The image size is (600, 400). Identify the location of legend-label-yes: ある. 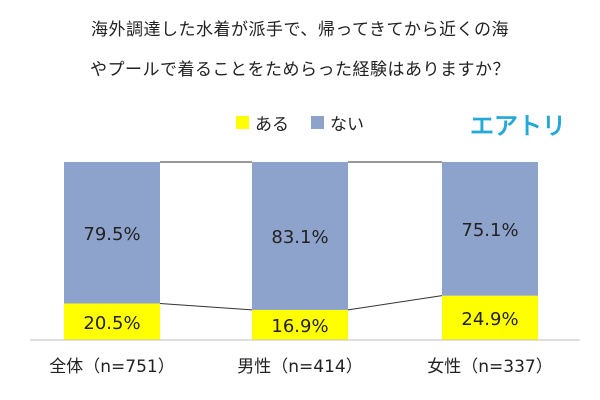
(272, 125).